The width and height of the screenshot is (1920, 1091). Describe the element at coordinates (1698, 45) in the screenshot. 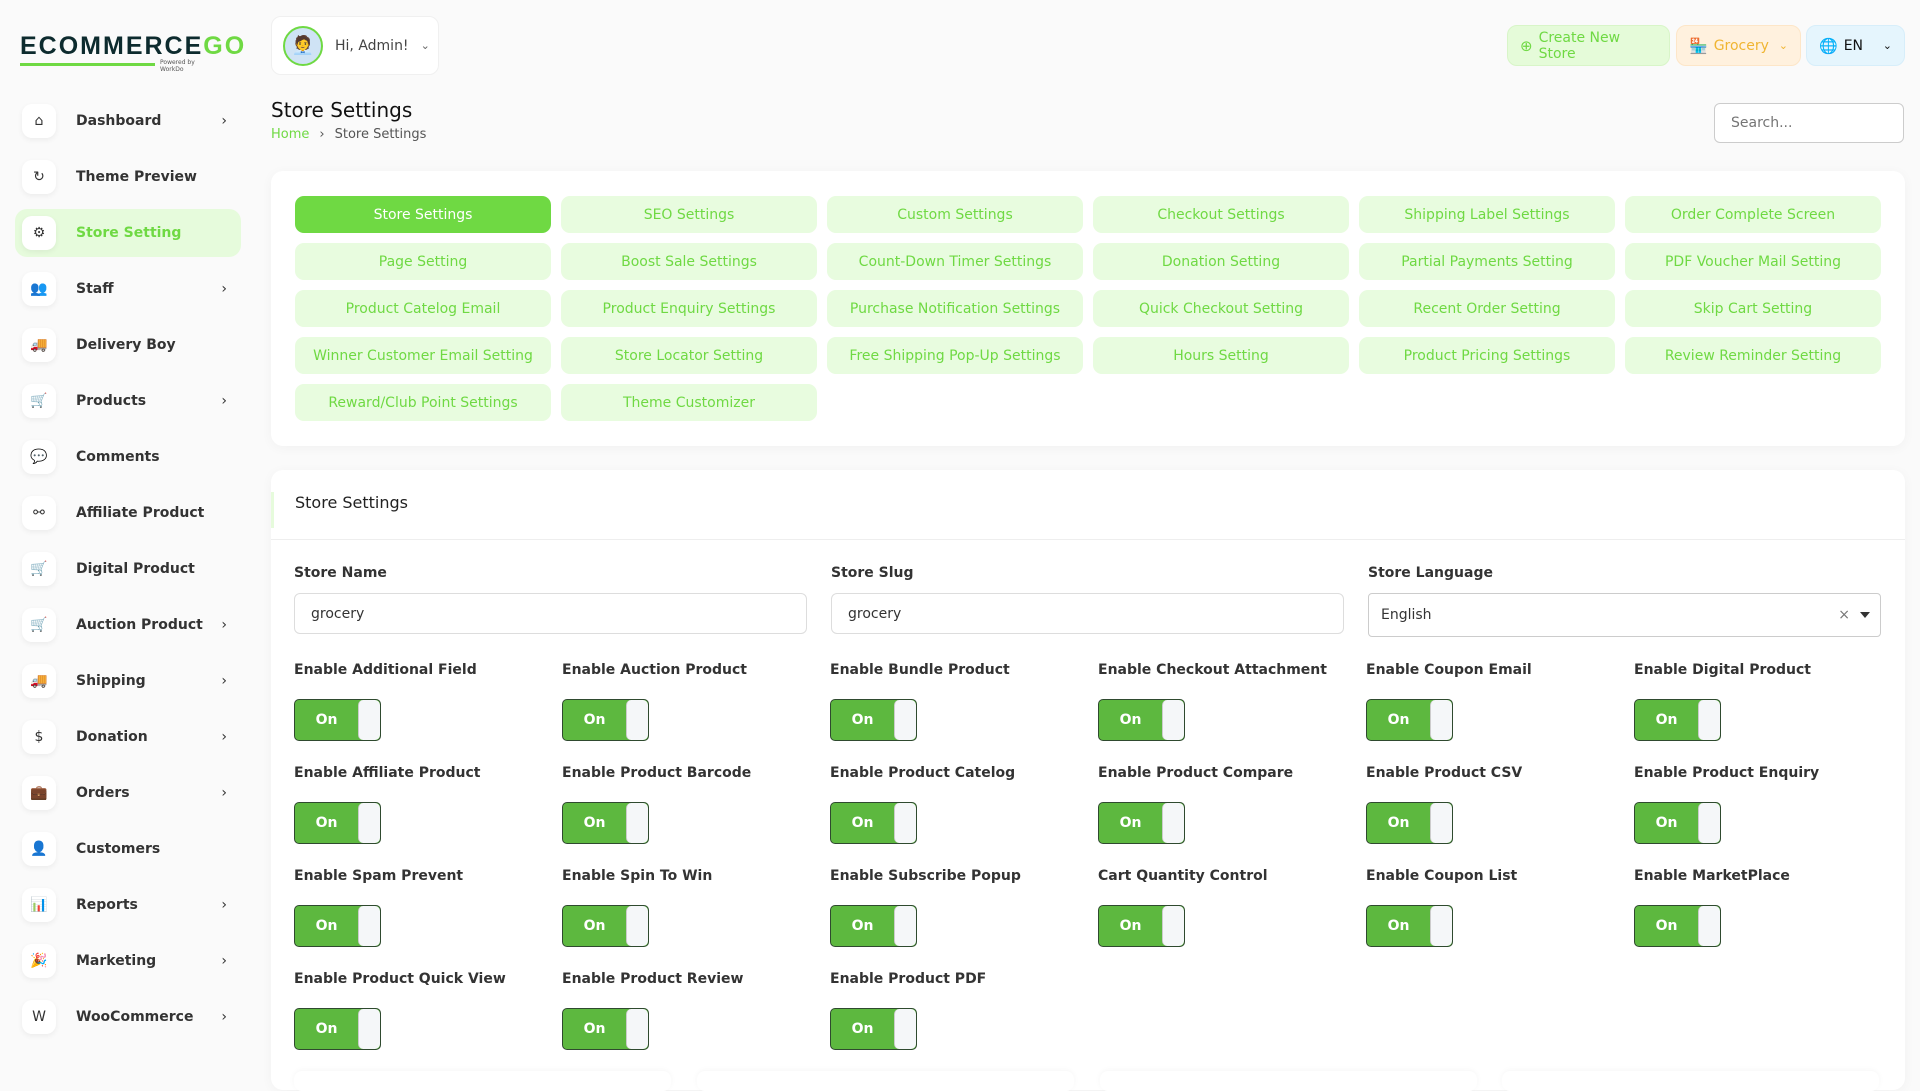

I see `store-icon: 🏪` at that location.